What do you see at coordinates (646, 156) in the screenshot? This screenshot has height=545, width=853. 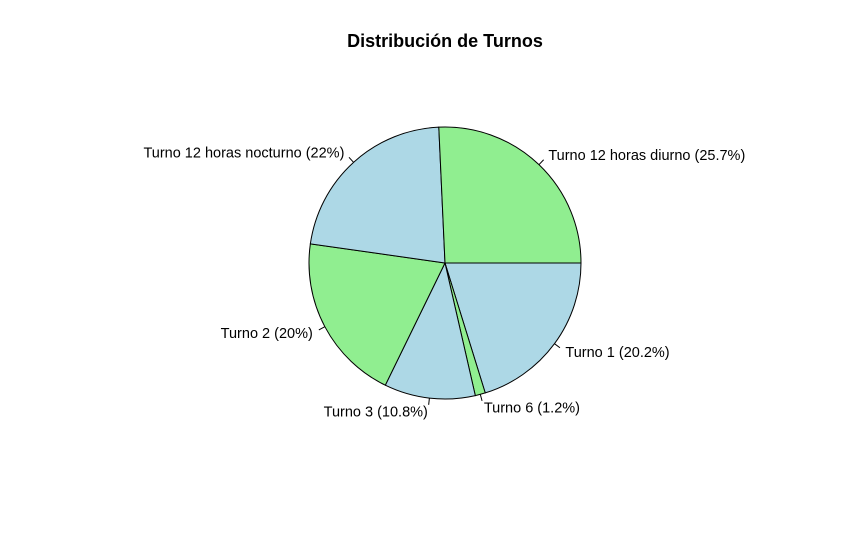 I see `pie-slice-label: Turno 12 horas diurno (25.7%)` at bounding box center [646, 156].